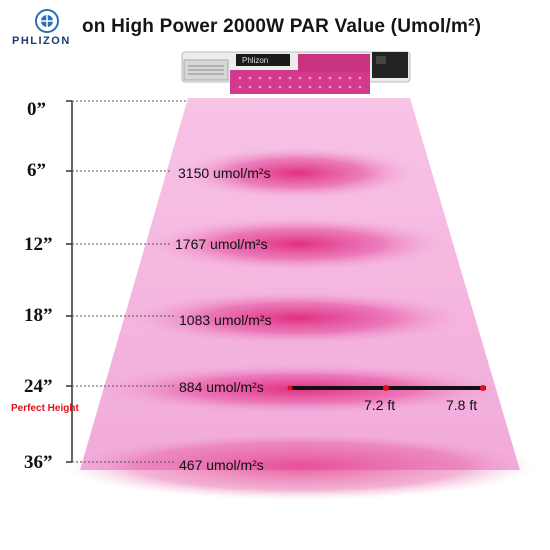 This screenshot has height=550, width=550. I want to click on brand-logo-text: PHLIZON, so click(41, 41).